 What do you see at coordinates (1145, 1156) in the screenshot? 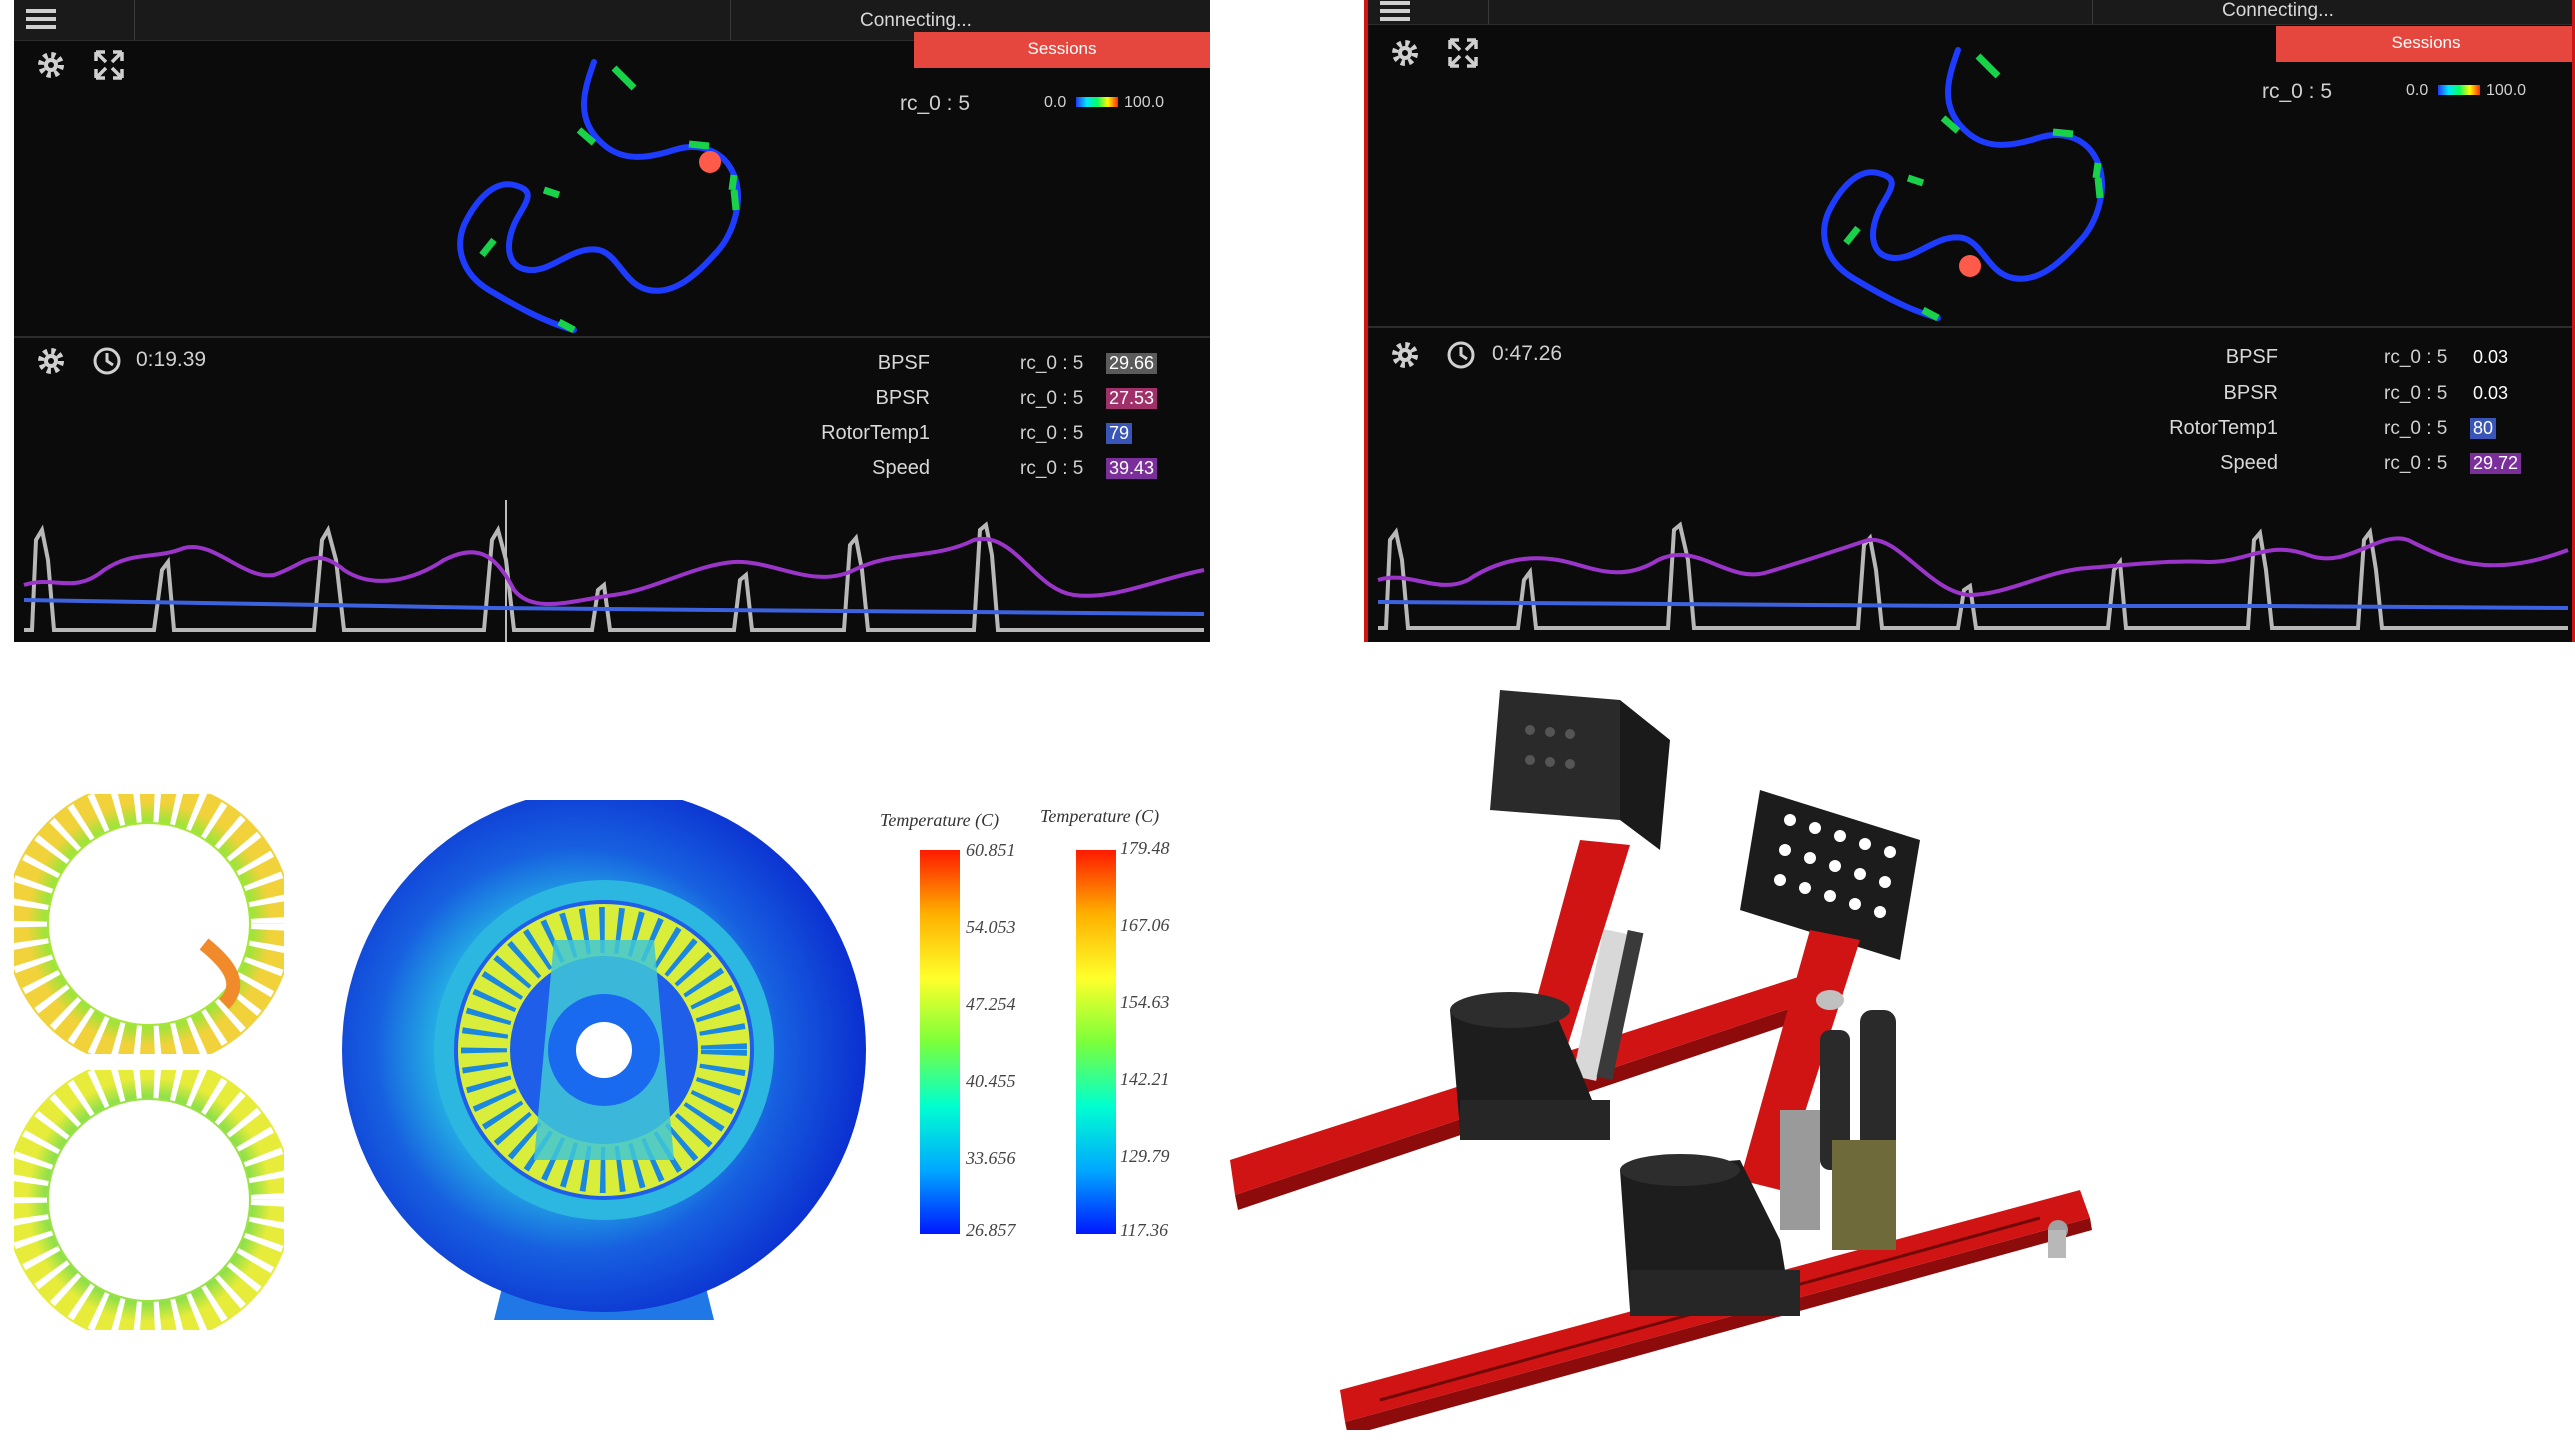
I see `colorbar-tick: 129.79` at bounding box center [1145, 1156].